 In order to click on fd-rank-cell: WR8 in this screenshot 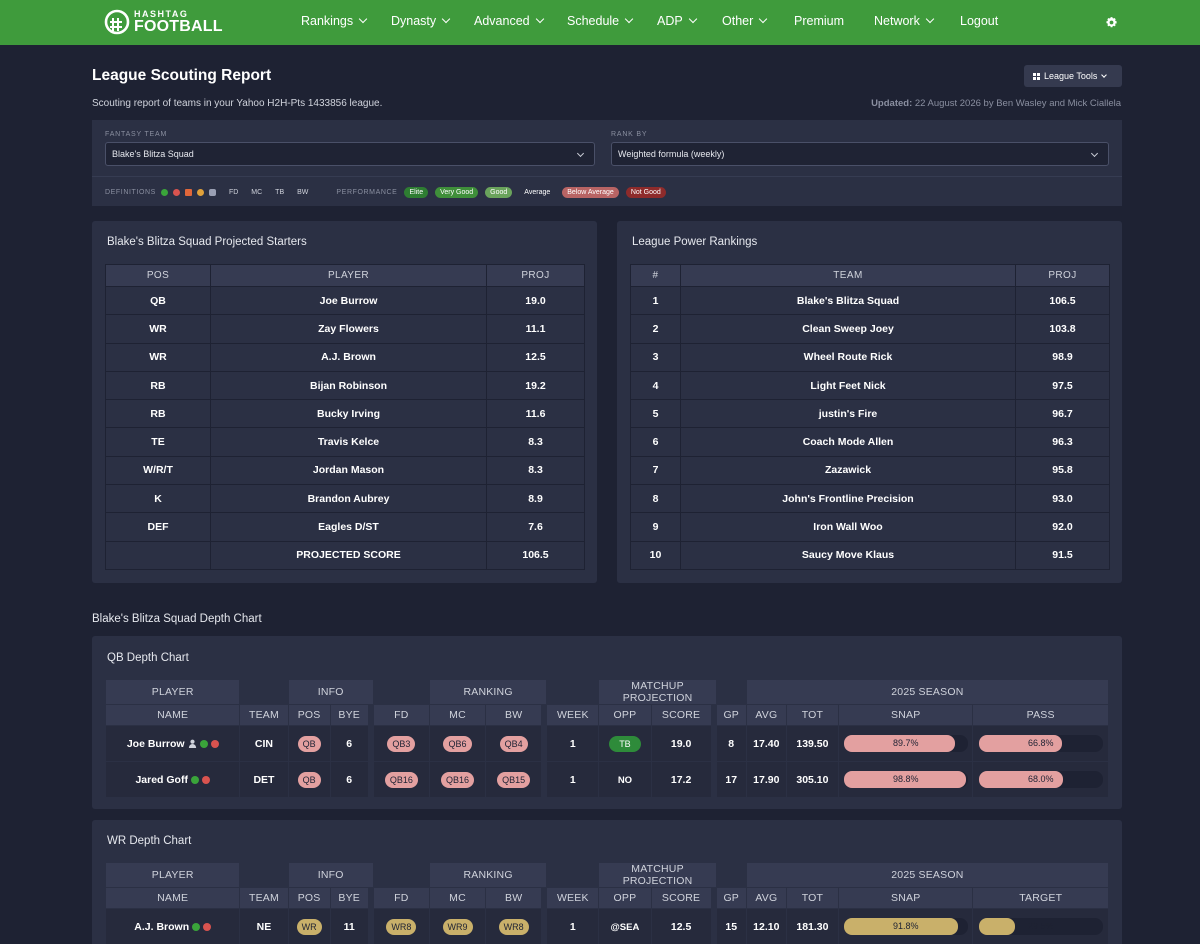, I will do `click(401, 926)`.